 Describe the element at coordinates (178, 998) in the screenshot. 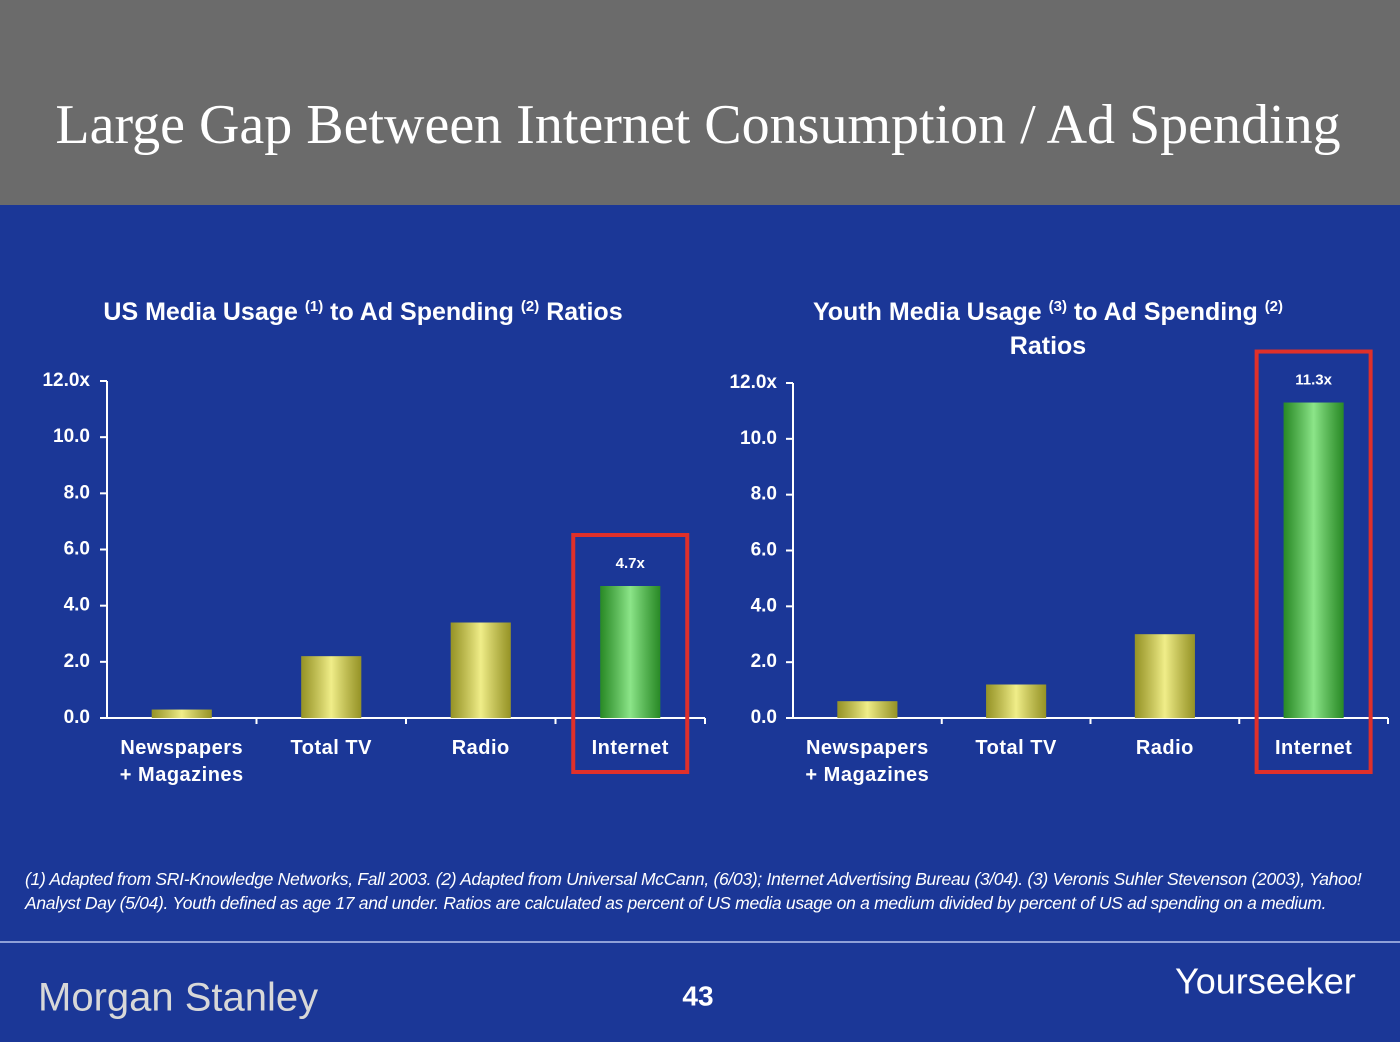

I see `logo: Morgan Stanley` at that location.